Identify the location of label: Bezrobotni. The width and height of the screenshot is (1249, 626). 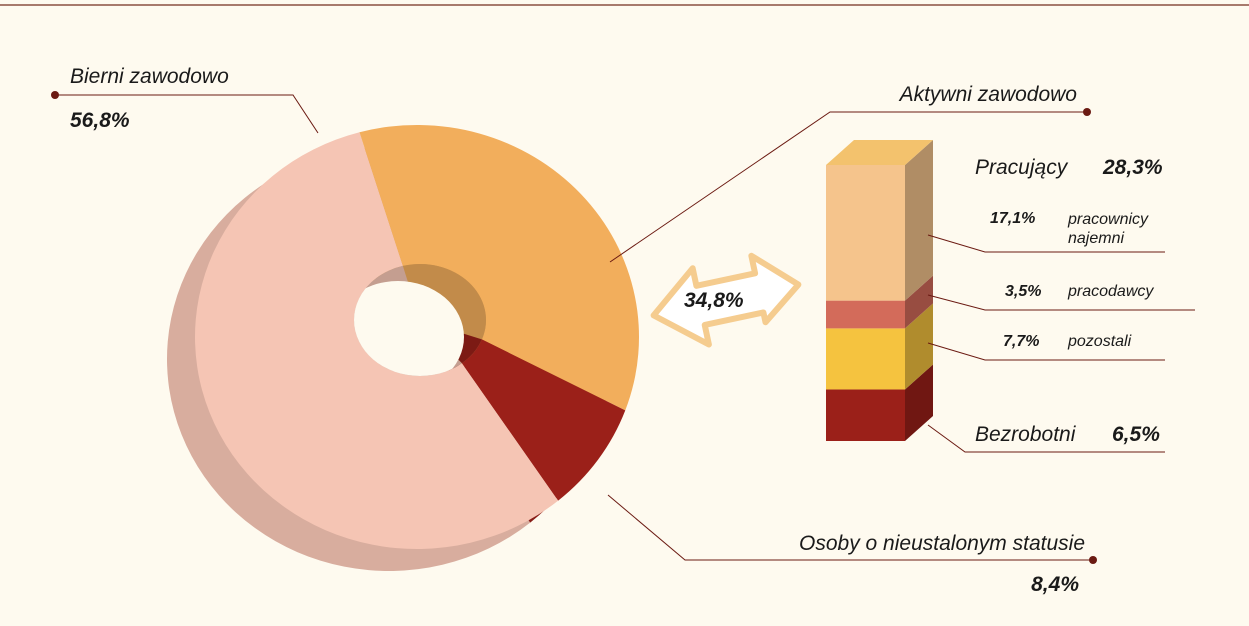
(1025, 434).